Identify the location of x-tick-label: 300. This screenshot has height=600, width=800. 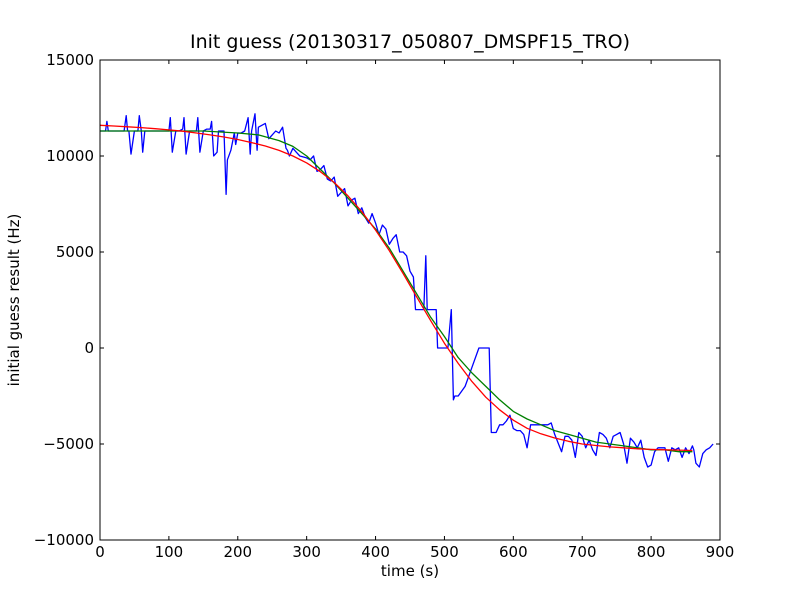
(306, 552).